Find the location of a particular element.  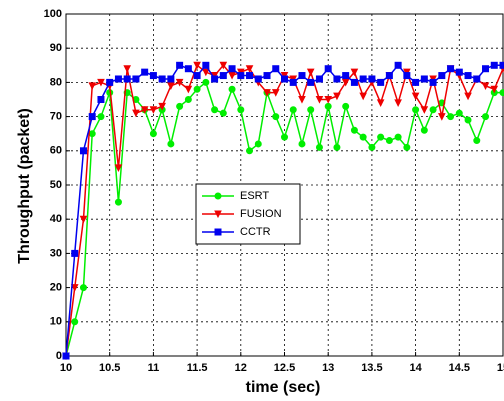

x-tick-label: 11.5 is located at coordinates (197, 368).